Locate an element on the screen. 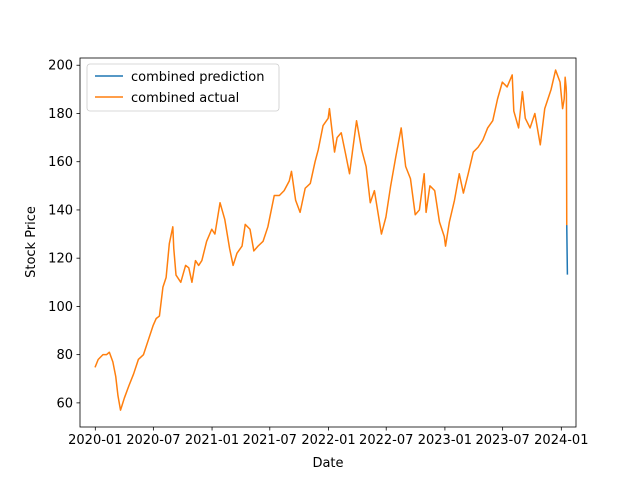  legend-box is located at coordinates (183, 87).